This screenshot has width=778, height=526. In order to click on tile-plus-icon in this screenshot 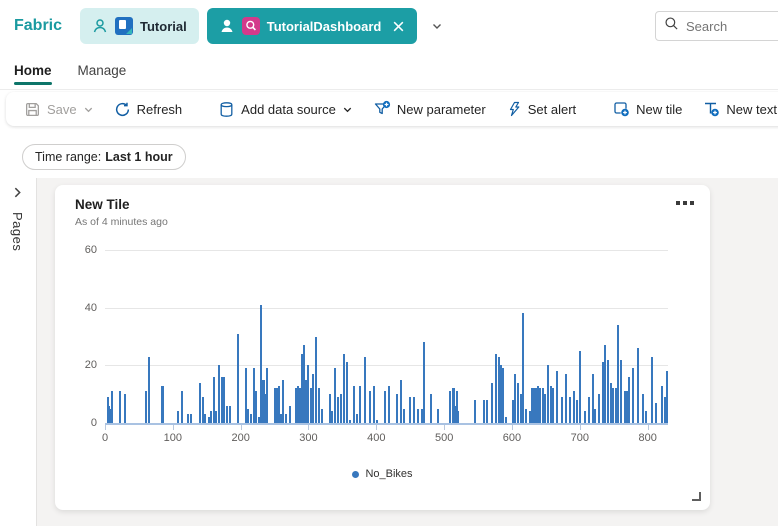, I will do `click(621, 109)`.